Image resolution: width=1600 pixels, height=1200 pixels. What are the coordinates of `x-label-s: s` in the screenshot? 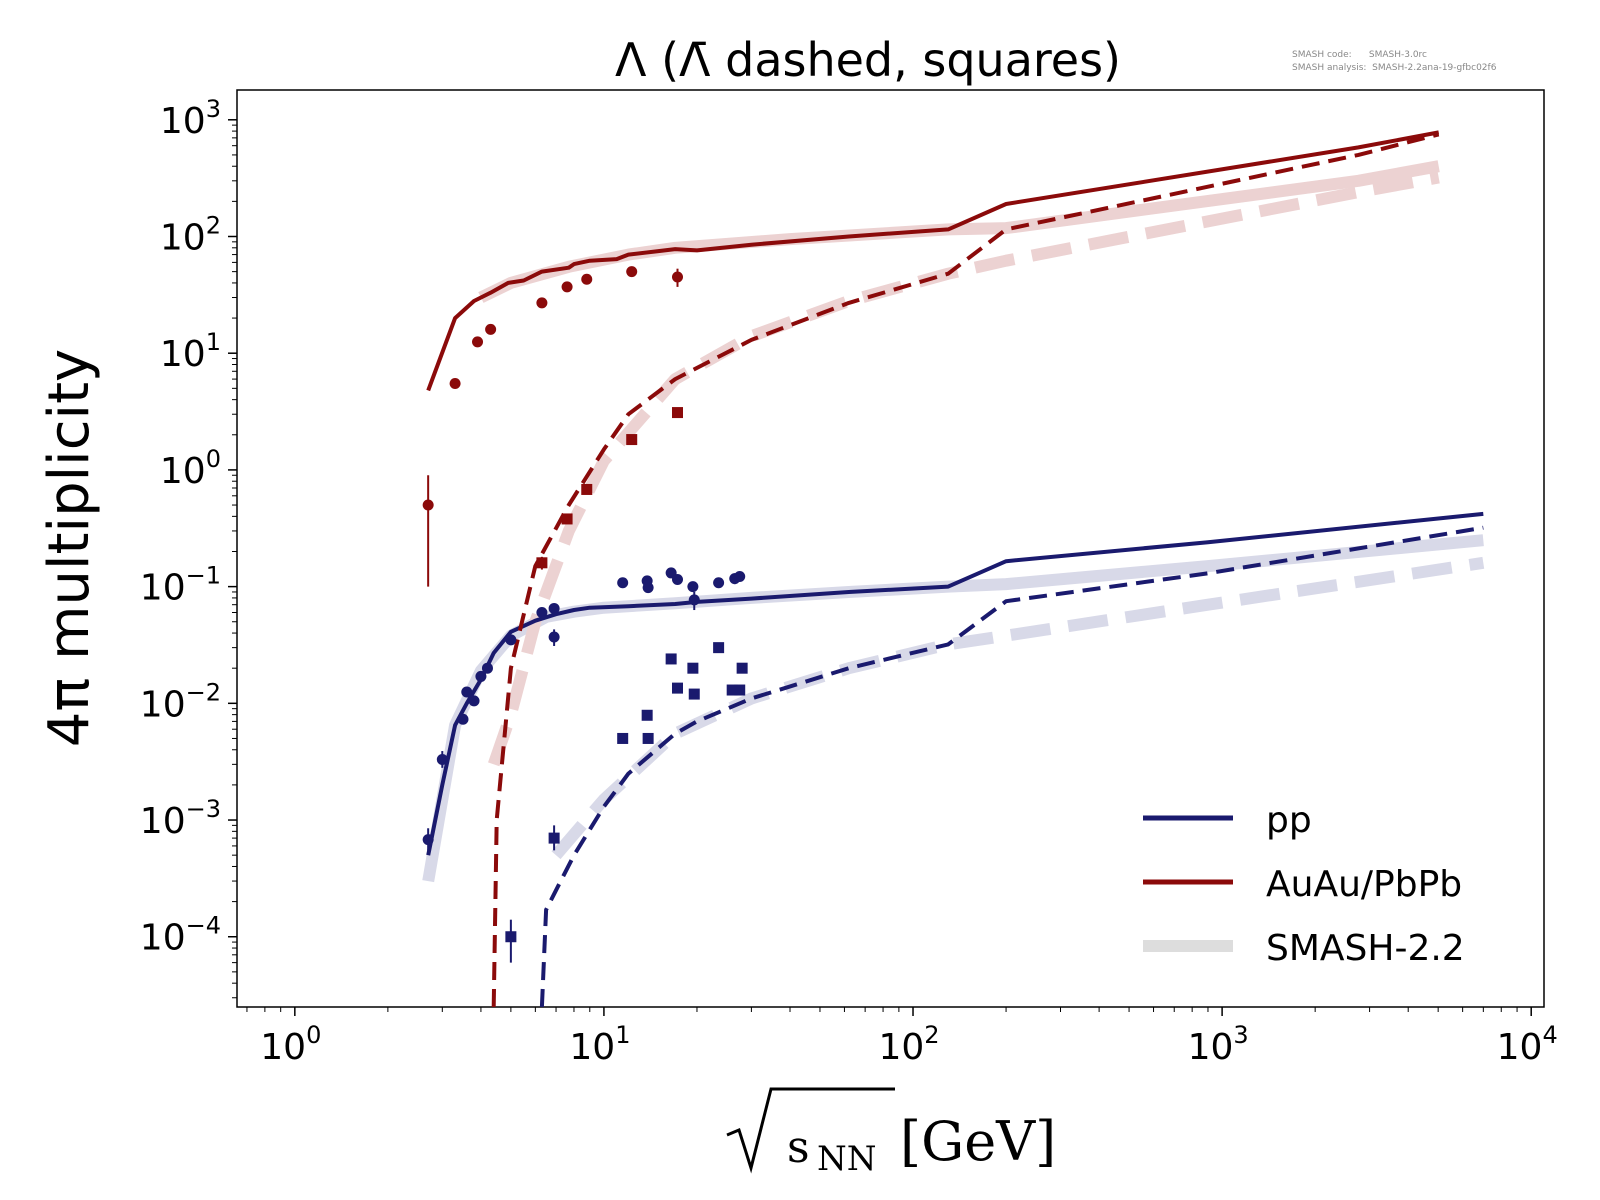 It's located at (798, 1147).